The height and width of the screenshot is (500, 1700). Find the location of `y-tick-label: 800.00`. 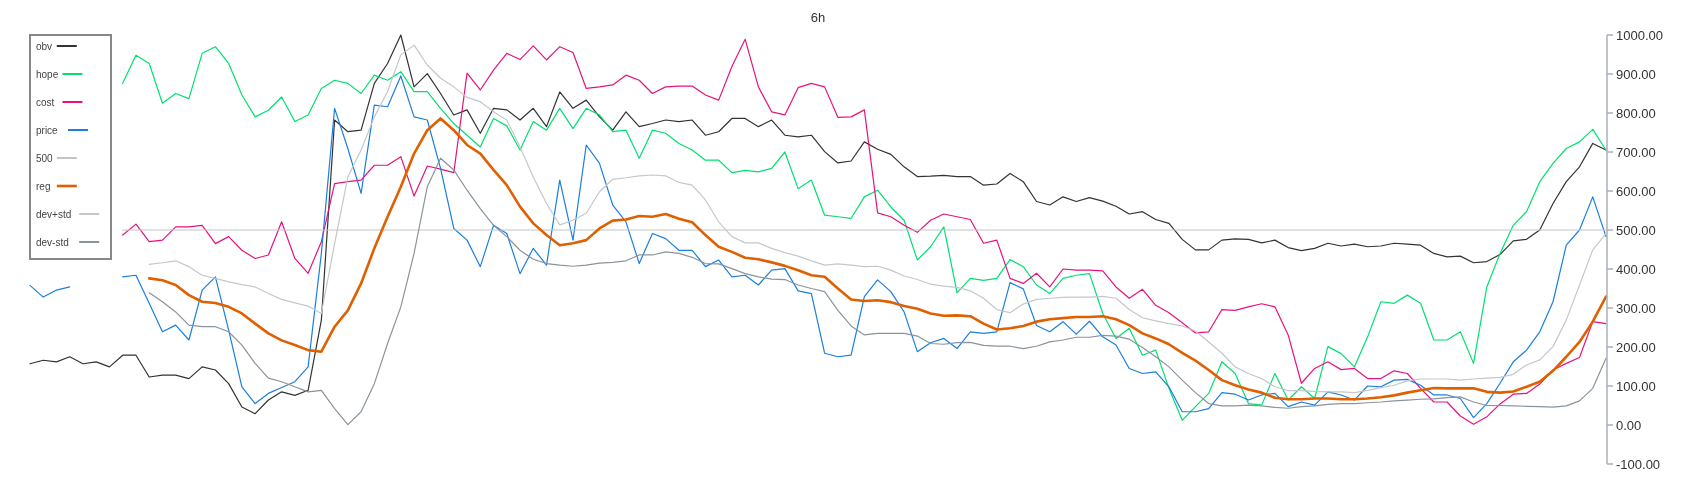

y-tick-label: 800.00 is located at coordinates (1636, 113).